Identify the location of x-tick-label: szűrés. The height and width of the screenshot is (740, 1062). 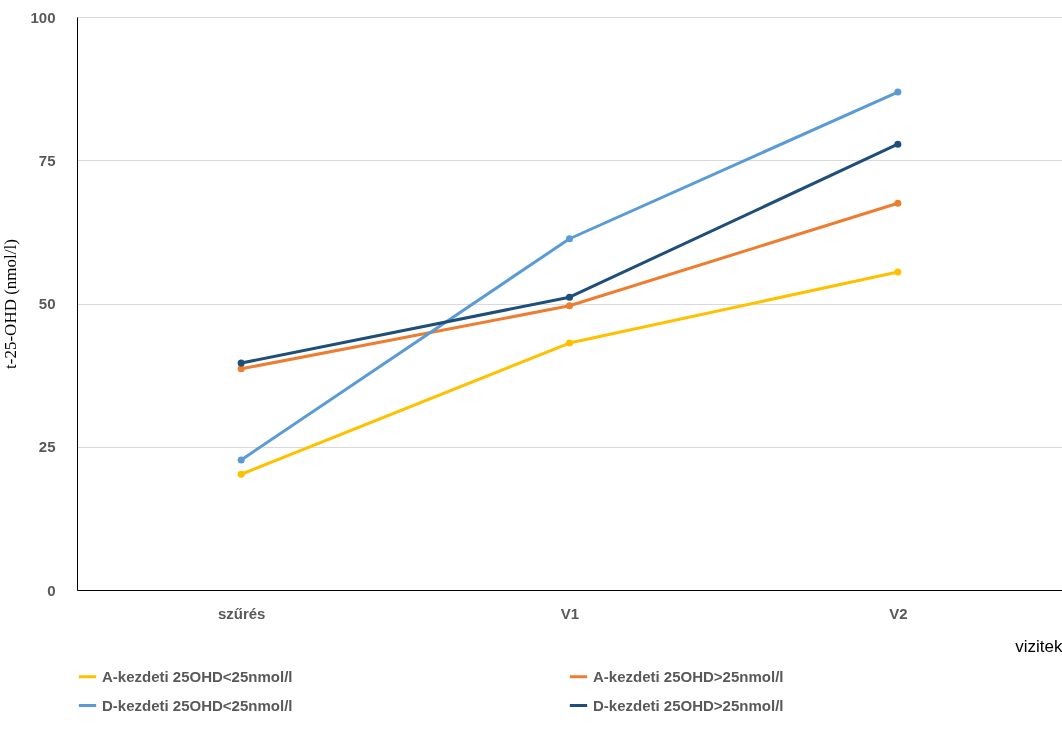
(241, 613).